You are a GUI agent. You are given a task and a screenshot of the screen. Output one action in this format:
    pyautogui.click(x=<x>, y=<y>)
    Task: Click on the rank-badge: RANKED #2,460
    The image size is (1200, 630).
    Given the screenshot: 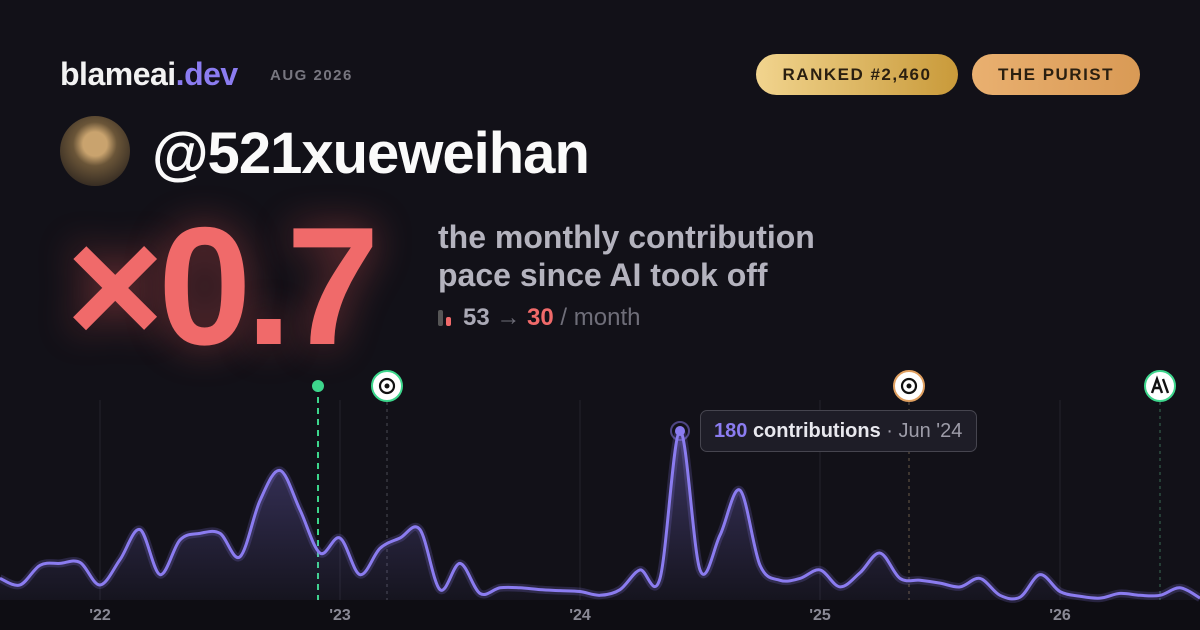 What is the action you would take?
    pyautogui.click(x=857, y=74)
    